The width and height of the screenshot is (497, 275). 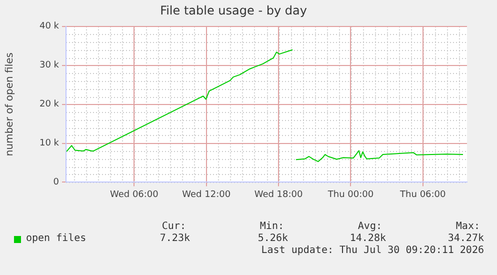 What do you see at coordinates (233, 10) in the screenshot?
I see `chart-title: File table usage - by day` at bounding box center [233, 10].